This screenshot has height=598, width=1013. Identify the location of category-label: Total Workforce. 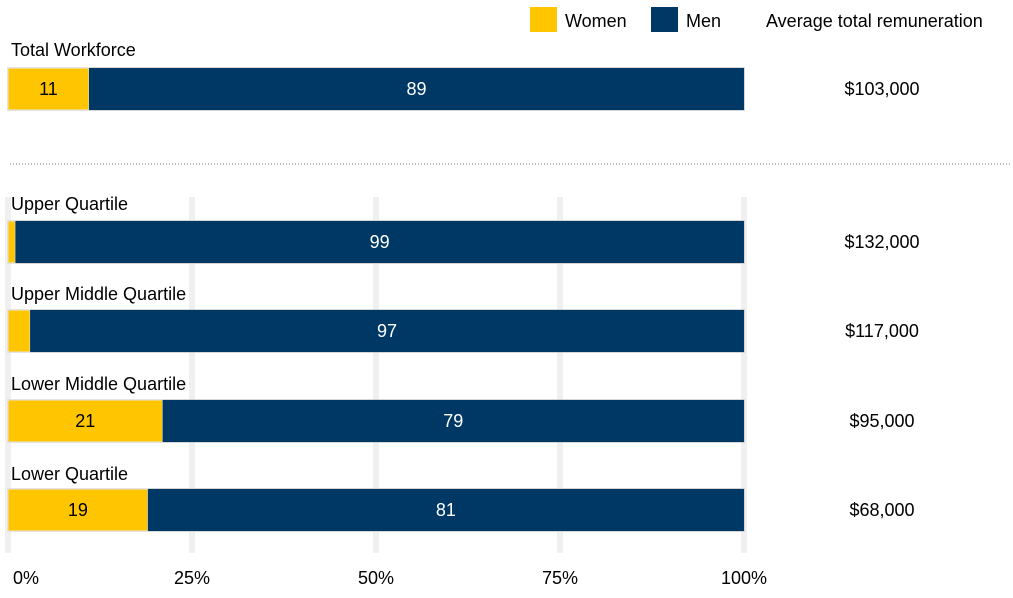
(73, 50).